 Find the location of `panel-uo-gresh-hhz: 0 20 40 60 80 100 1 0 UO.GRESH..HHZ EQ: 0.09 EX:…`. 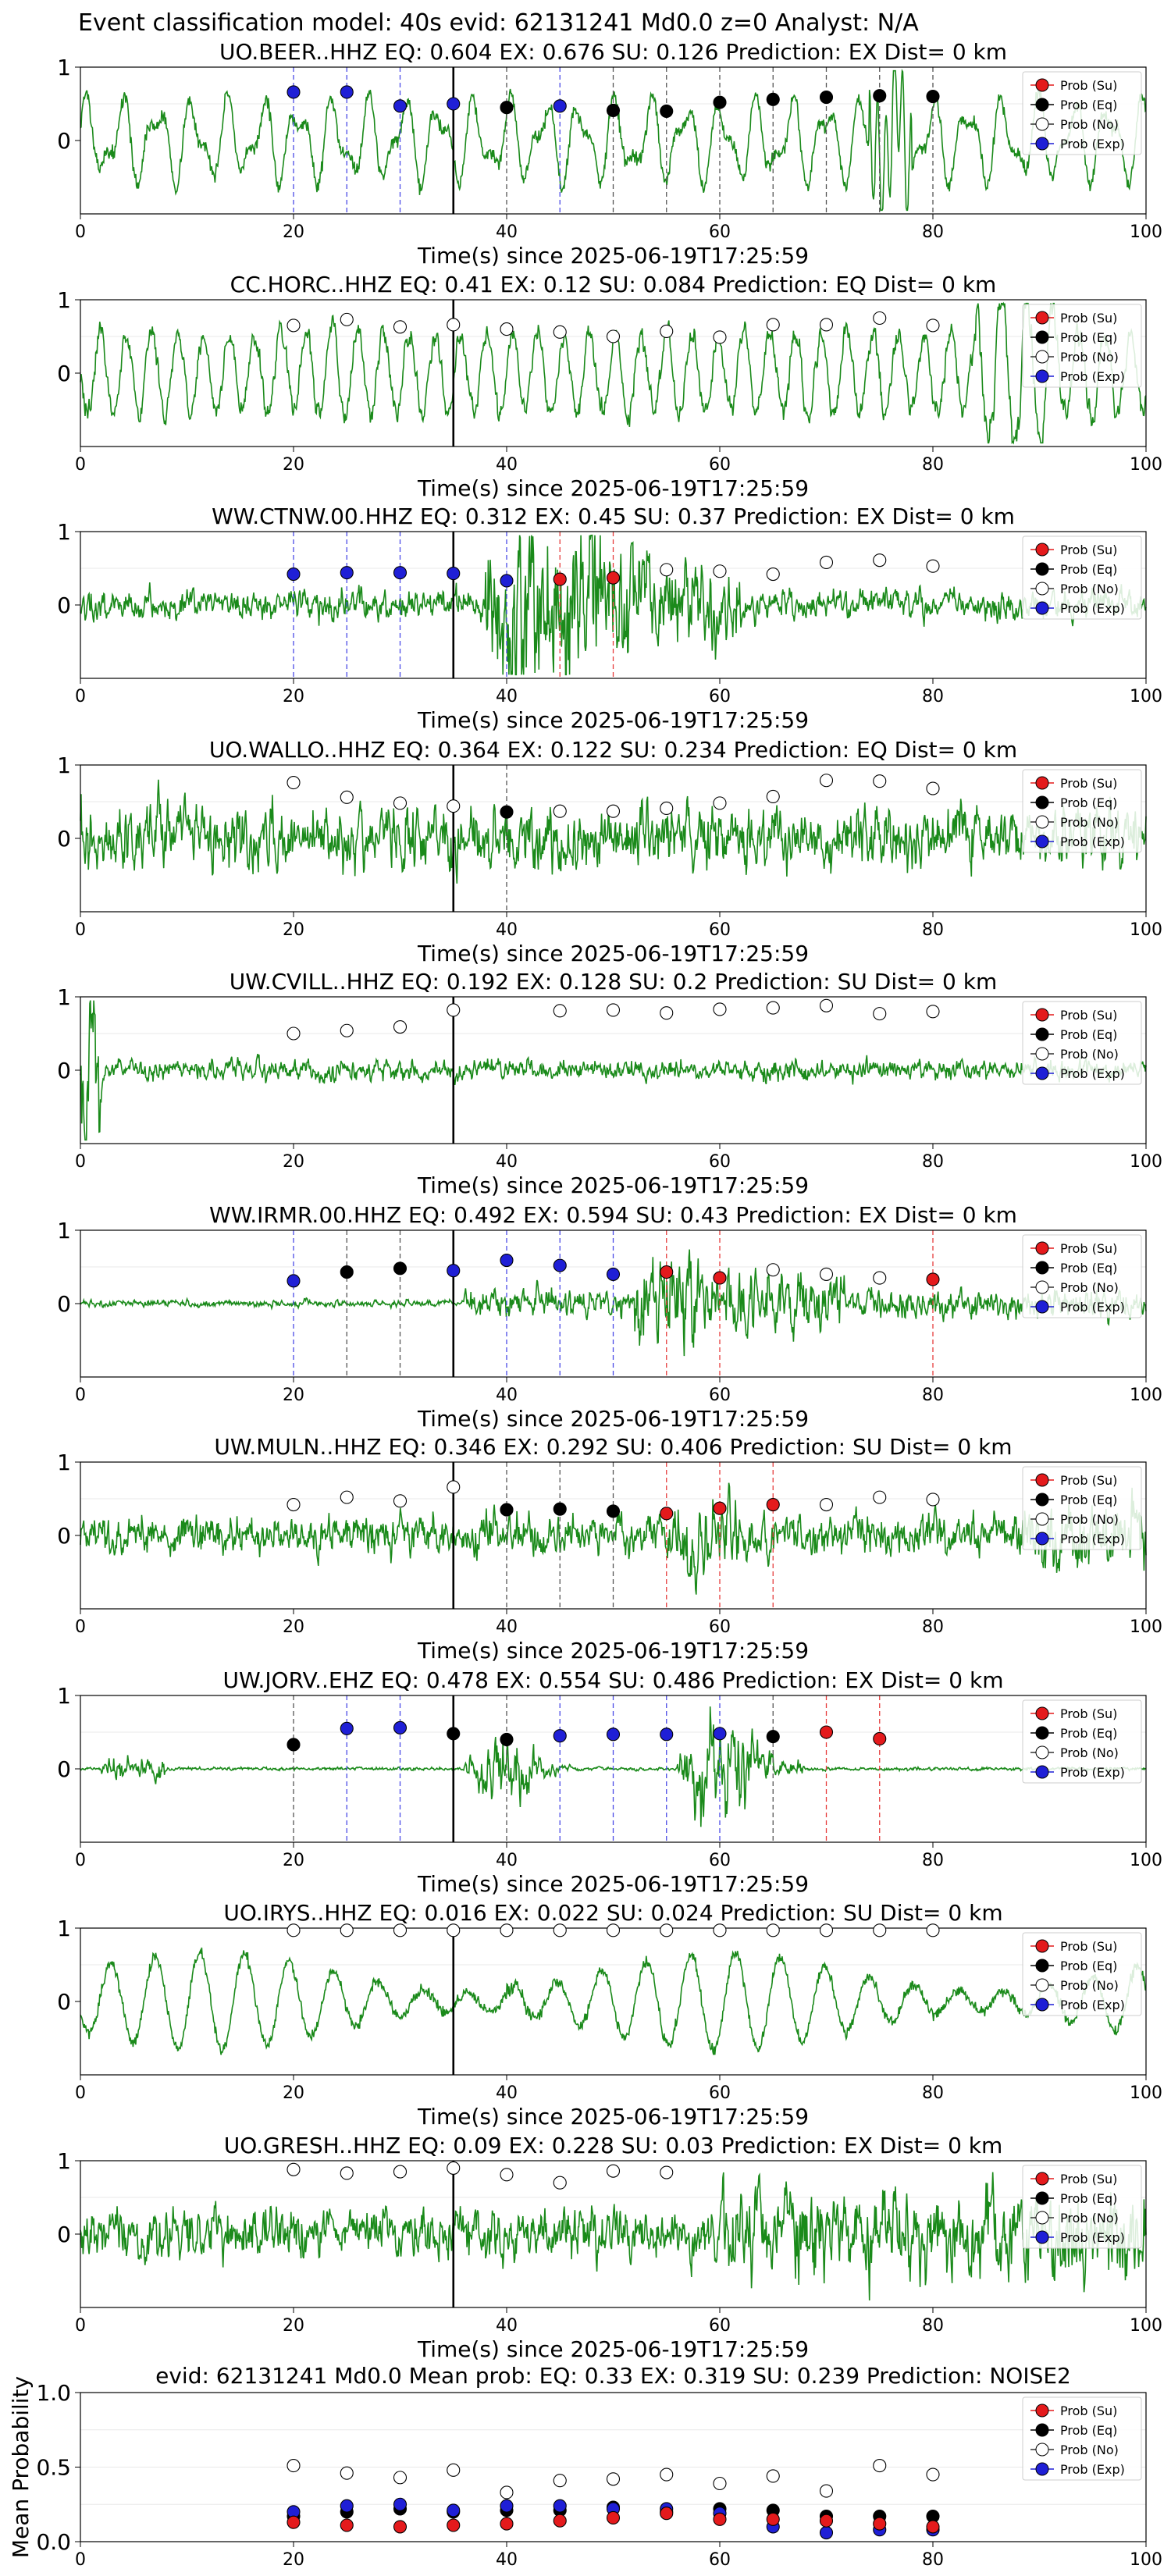

panel-uo-gresh-hhz: 0 20 40 60 80 100 1 0 UO.GRESH..HHZ EQ: 0.09 EX:… is located at coordinates (609, 2247).